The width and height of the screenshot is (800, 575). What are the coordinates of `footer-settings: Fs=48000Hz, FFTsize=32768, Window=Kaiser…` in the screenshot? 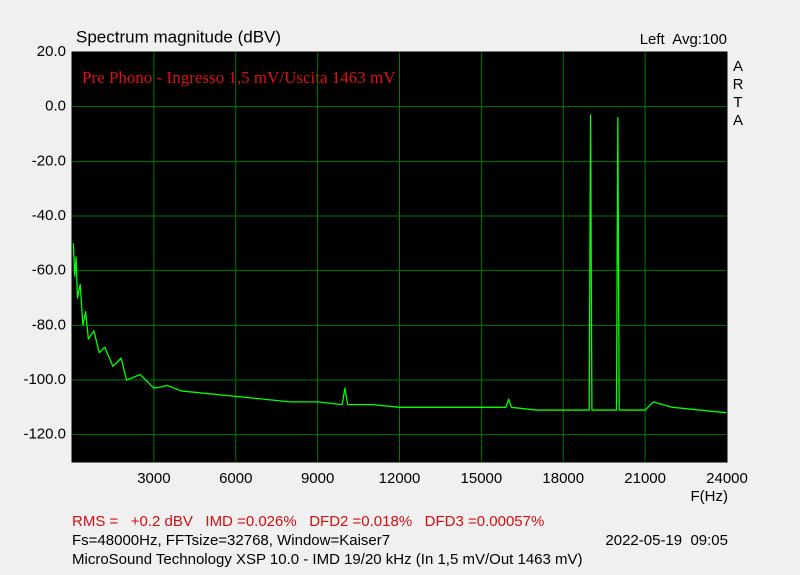 It's located at (231, 540).